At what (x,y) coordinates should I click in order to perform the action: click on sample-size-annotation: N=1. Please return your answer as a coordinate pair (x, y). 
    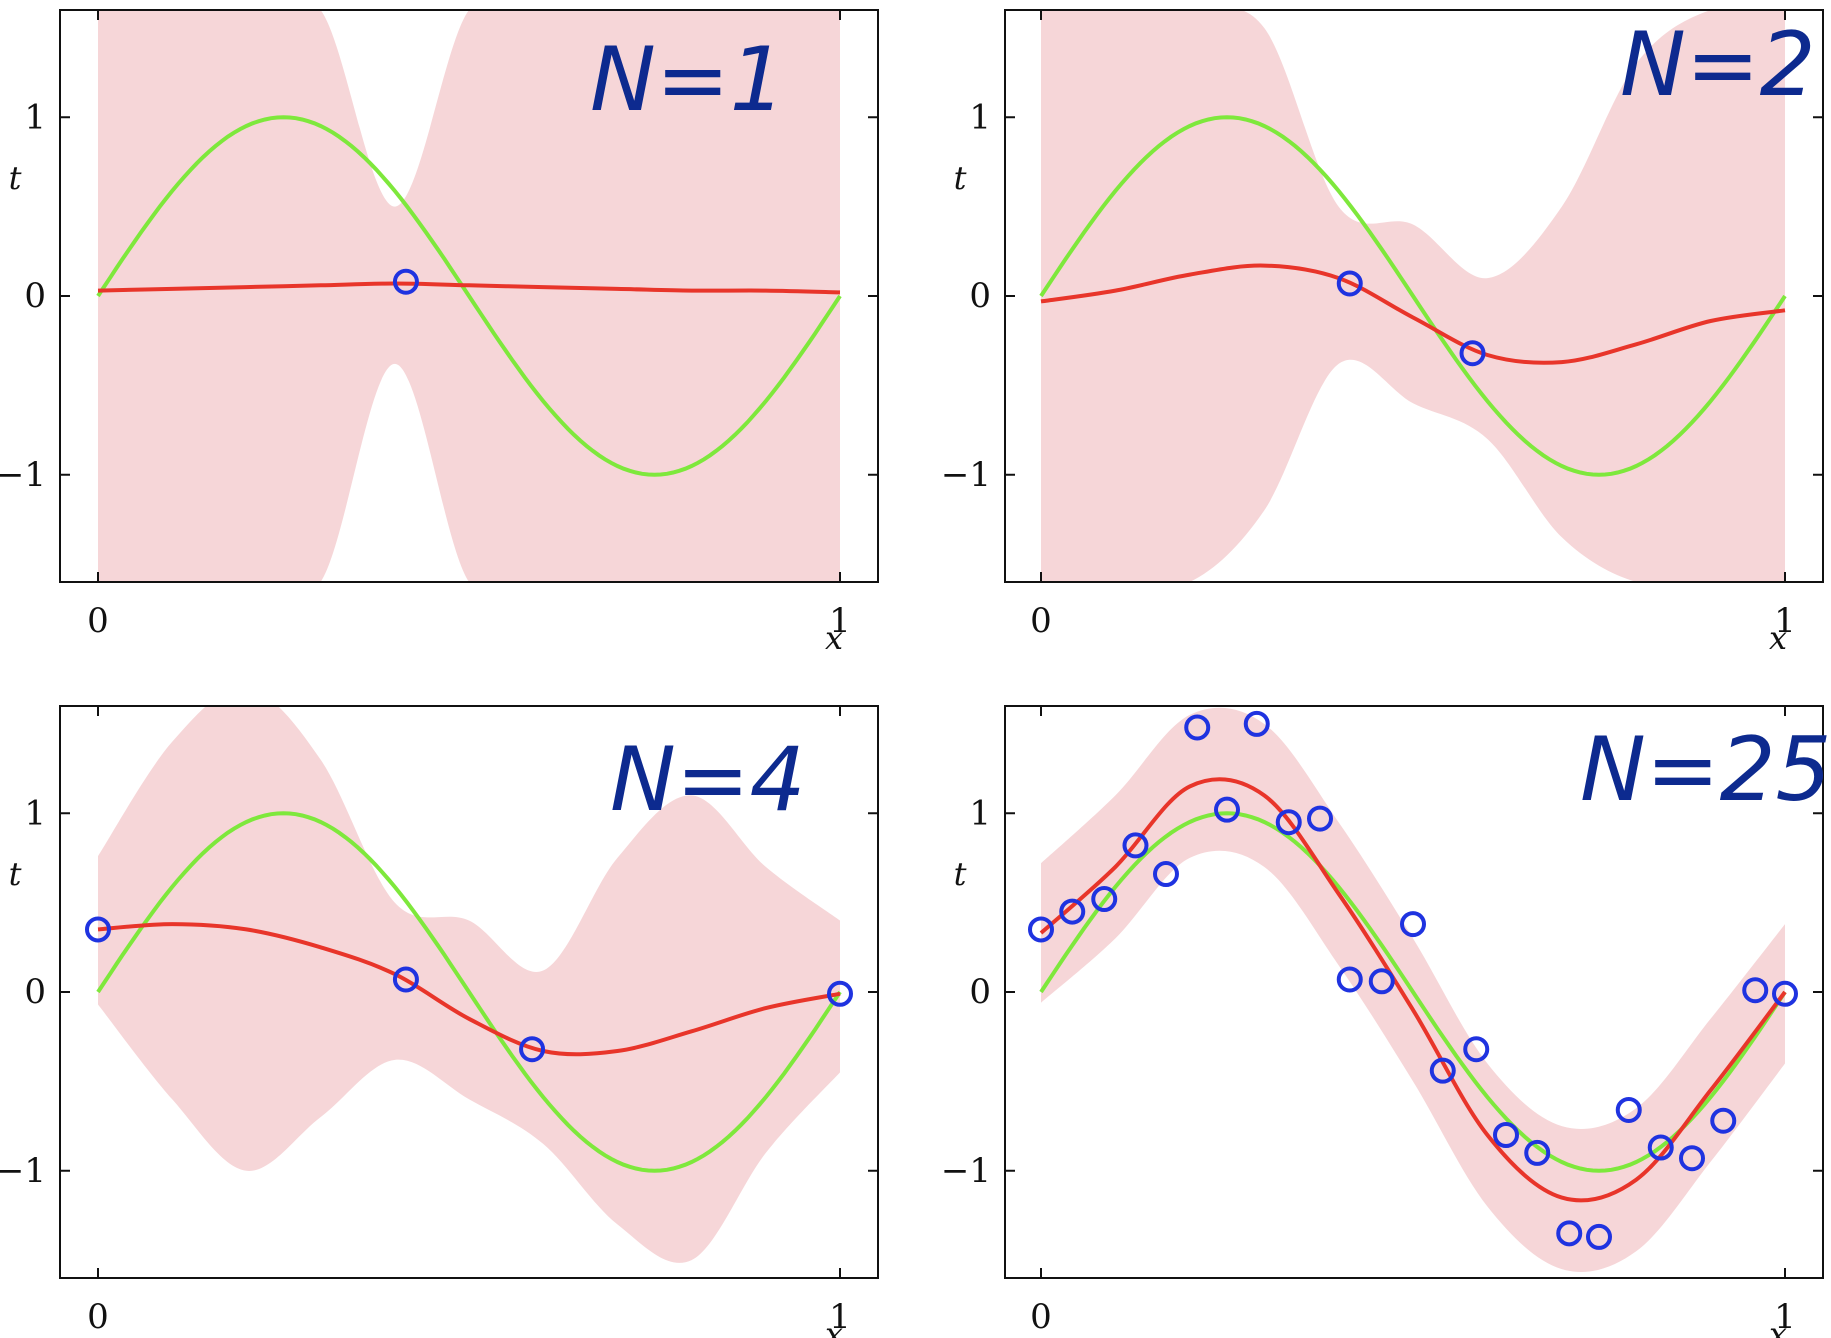
    Looking at the image, I should click on (688, 79).